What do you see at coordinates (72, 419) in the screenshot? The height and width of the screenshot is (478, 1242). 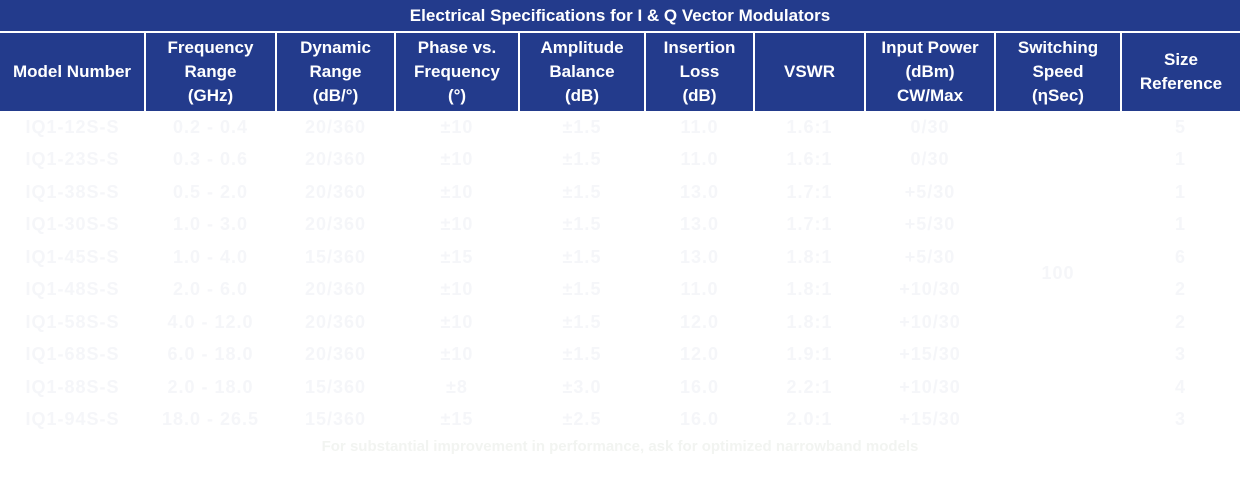 I see `cell-model: IQ1-94S-S` at bounding box center [72, 419].